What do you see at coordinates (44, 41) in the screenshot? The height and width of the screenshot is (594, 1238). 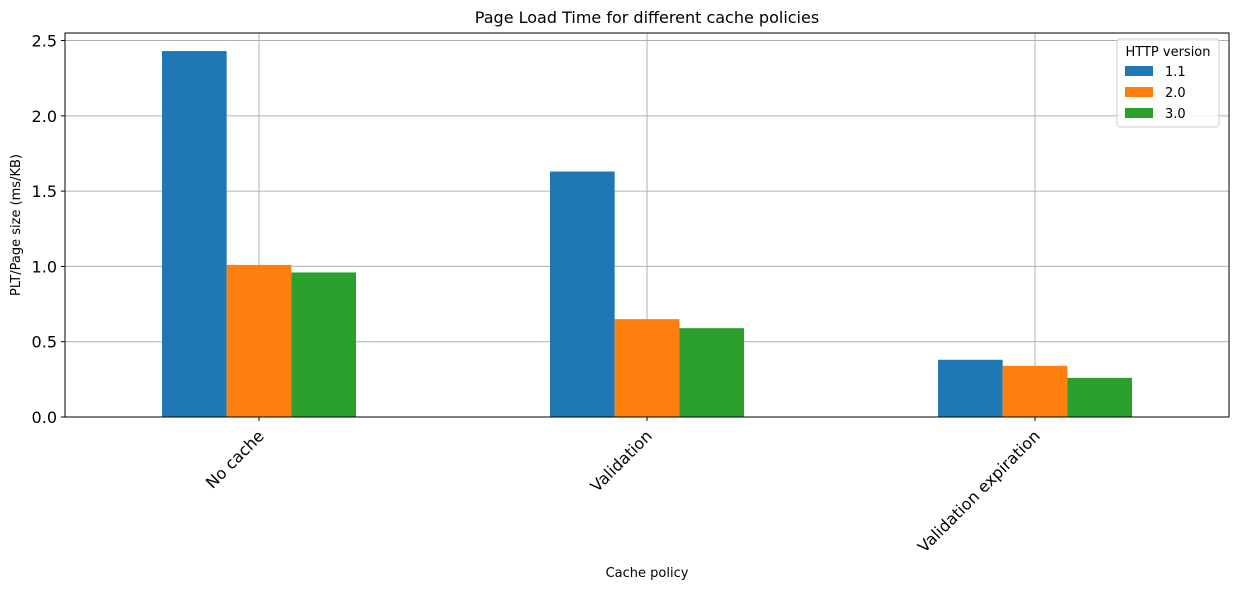 I see `y-tick-label: 2.5` at bounding box center [44, 41].